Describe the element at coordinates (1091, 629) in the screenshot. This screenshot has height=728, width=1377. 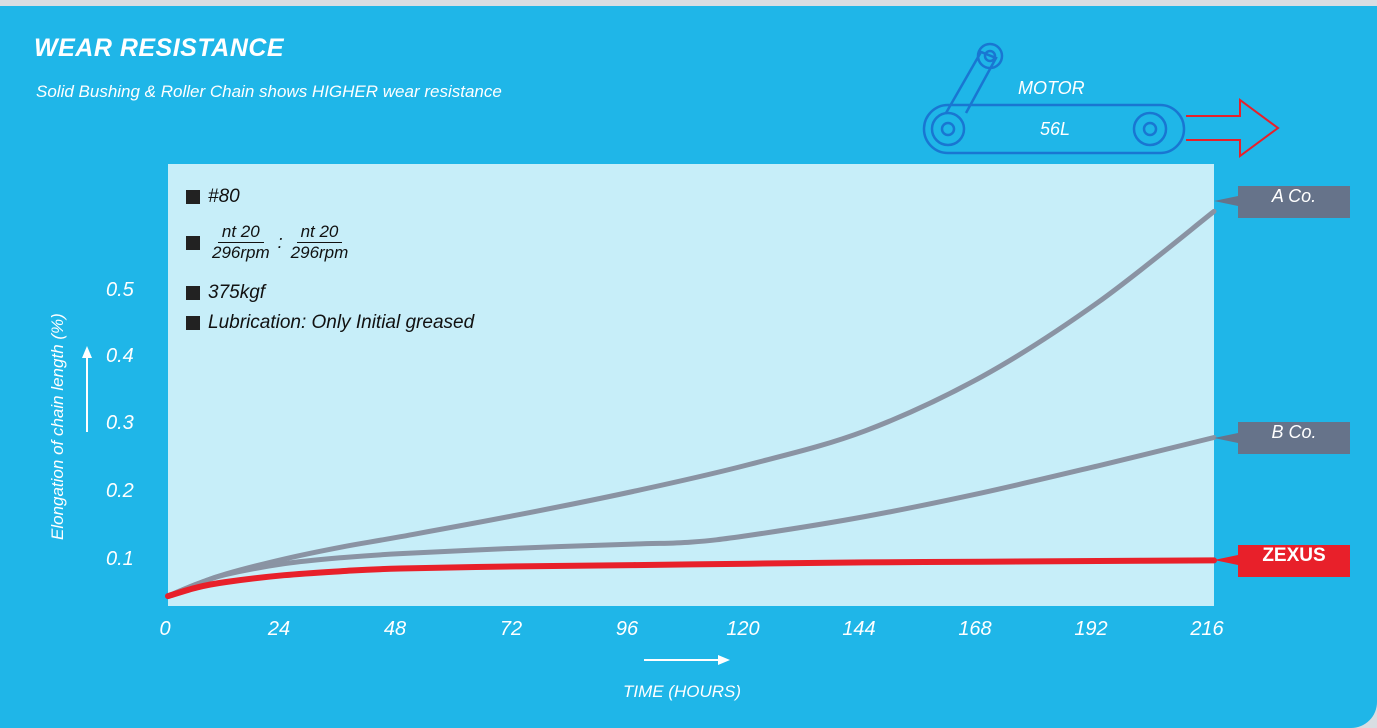
I see `x-tick-label: 192` at that location.